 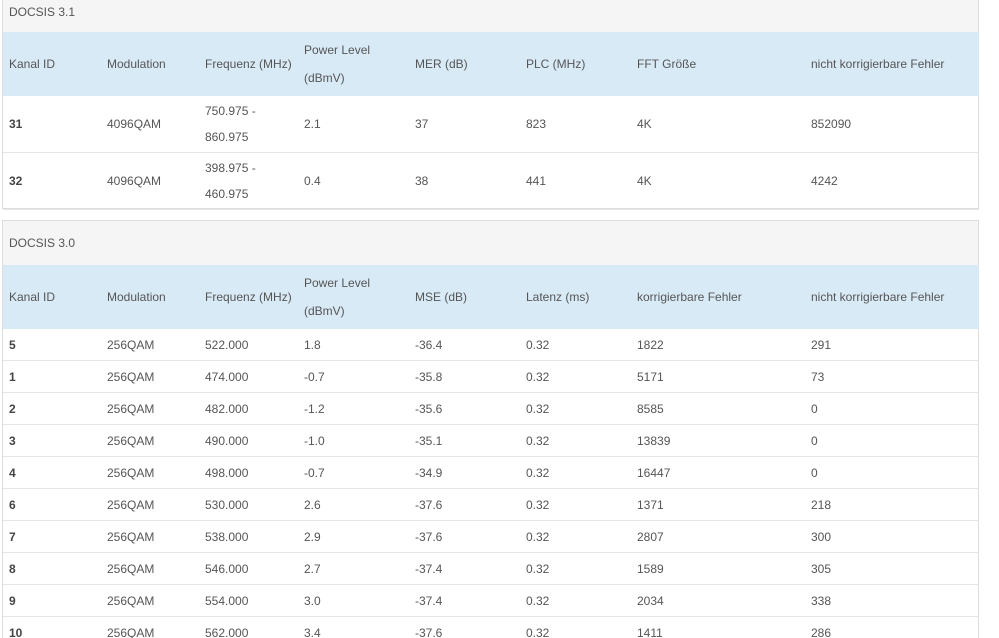 I want to click on table-row: 6 256QAM 530.000 2.6 -37.6 0.32 1371 218, so click(x=491, y=504).